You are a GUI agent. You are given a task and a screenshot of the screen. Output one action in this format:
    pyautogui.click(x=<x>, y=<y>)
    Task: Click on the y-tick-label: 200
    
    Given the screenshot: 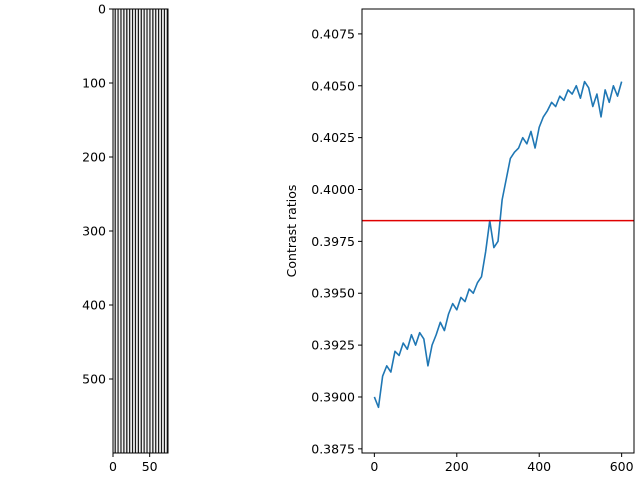 What is the action you would take?
    pyautogui.click(x=94, y=157)
    